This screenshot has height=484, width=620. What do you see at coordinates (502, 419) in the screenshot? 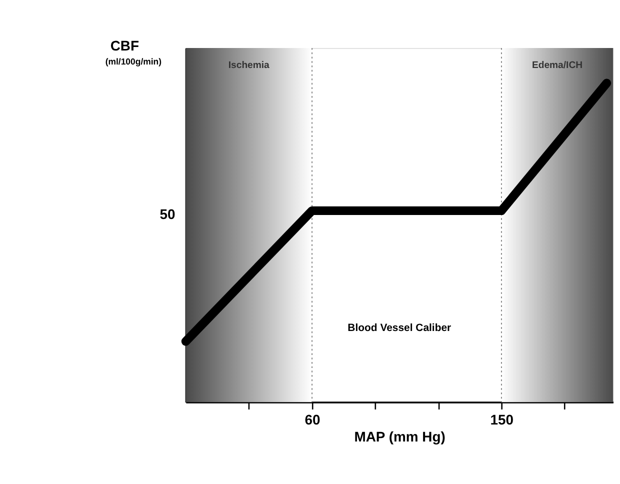
I see `x-tick-label: 150` at bounding box center [502, 419].